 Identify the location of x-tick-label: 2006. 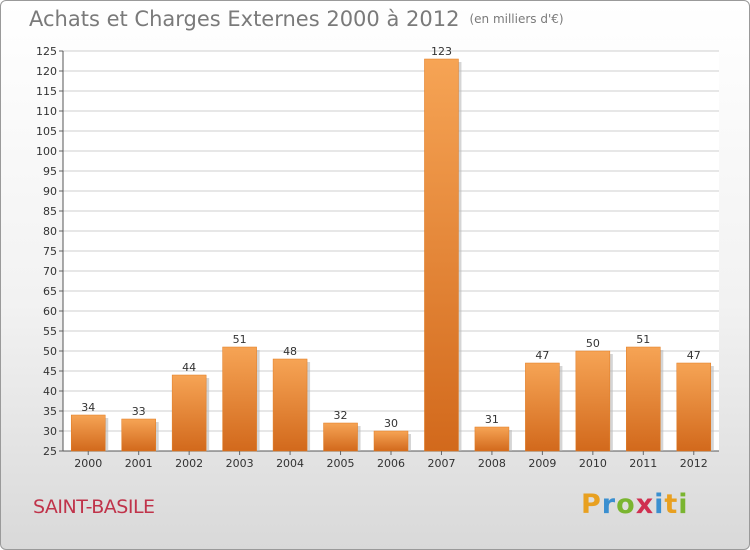
(391, 463).